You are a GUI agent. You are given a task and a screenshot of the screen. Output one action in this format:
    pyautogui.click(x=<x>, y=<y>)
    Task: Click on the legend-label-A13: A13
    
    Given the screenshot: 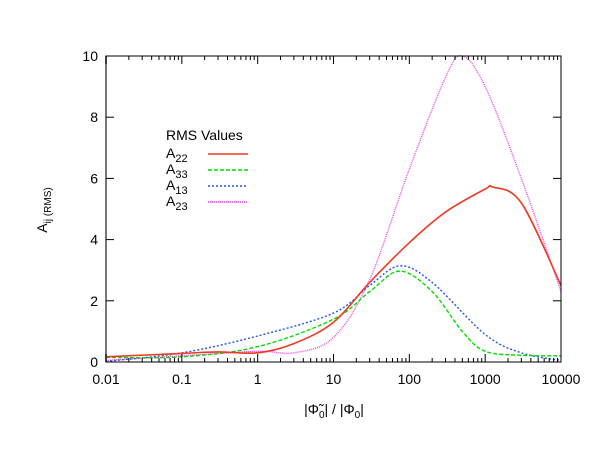 What is the action you would take?
    pyautogui.click(x=177, y=187)
    